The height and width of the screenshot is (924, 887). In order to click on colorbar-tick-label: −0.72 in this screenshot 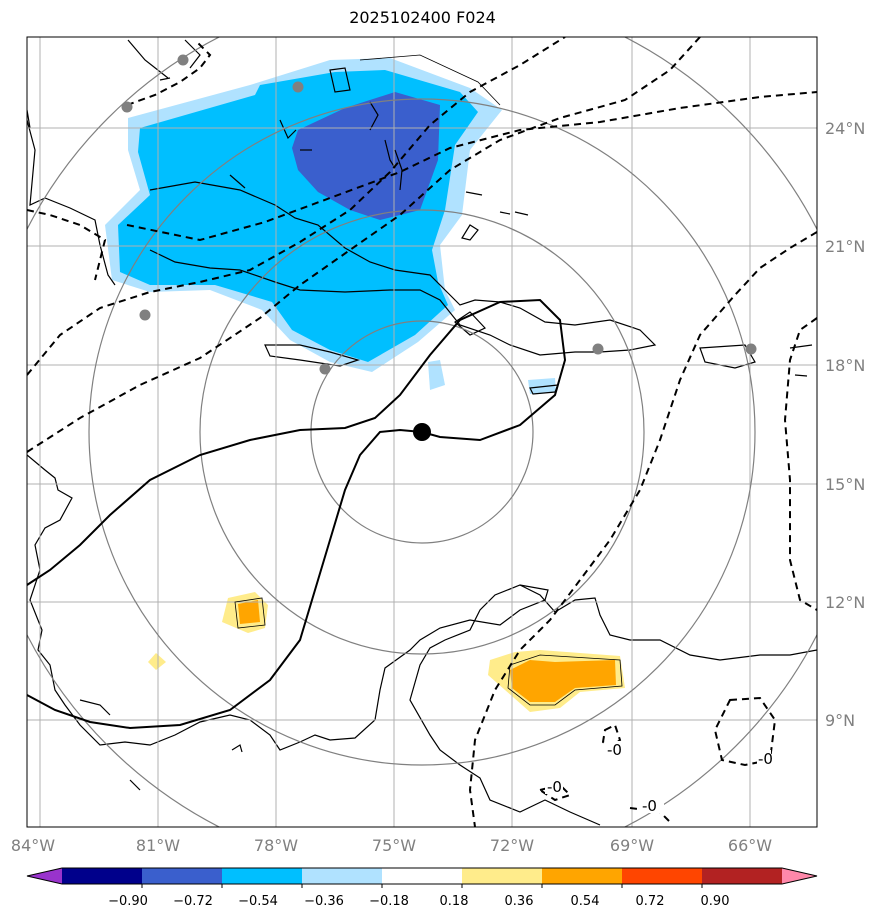, I will do `click(193, 901)`.